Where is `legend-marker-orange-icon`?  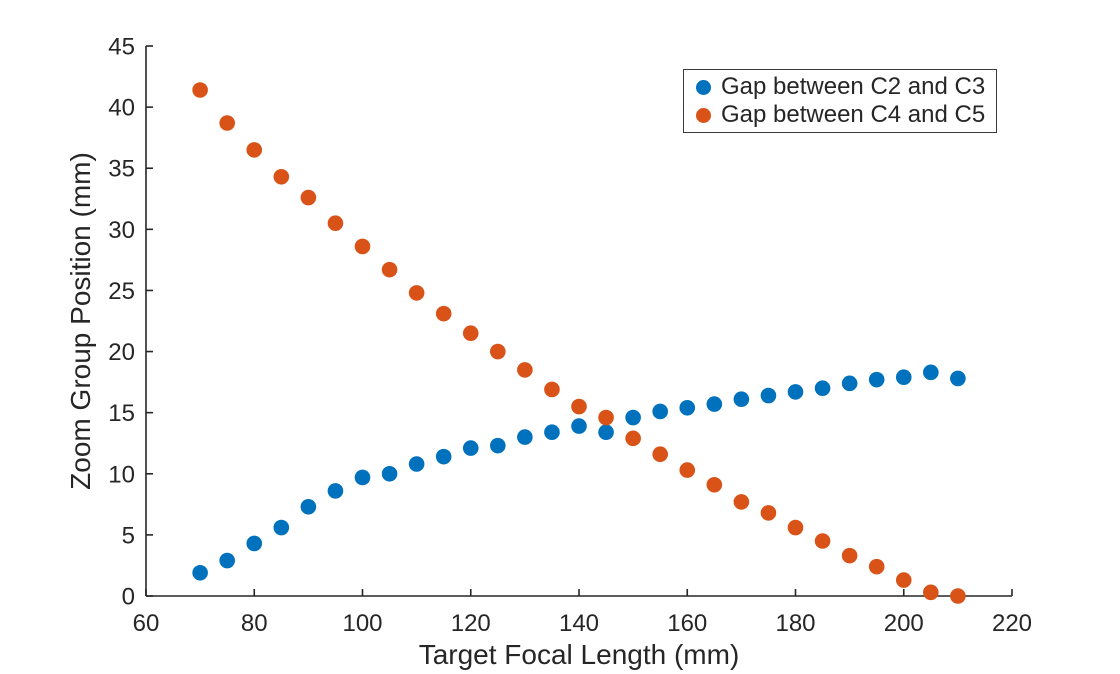 legend-marker-orange-icon is located at coordinates (703, 115).